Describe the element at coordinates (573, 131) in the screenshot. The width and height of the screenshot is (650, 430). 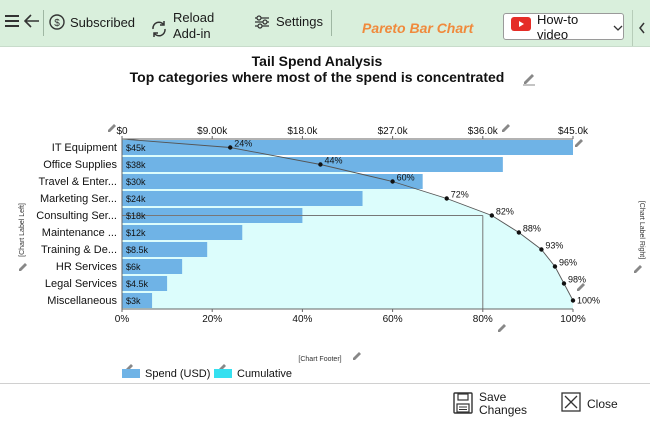
I see `top-axis-tick-label: $45.0k` at that location.